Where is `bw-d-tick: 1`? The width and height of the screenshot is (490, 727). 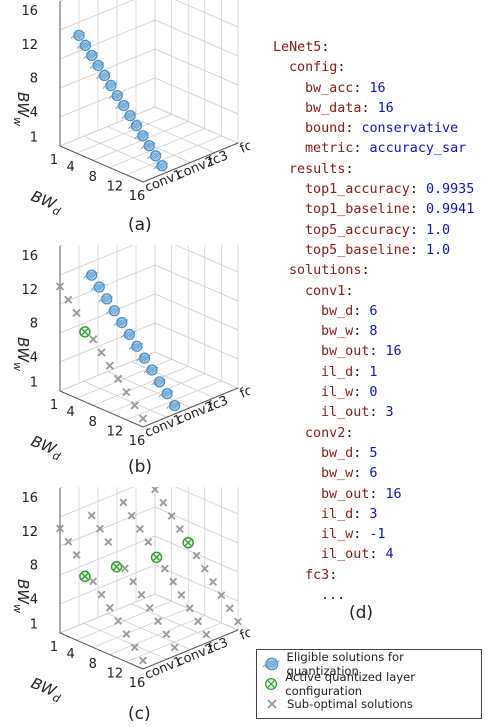
bw-d-tick: 1 is located at coordinates (54, 405).